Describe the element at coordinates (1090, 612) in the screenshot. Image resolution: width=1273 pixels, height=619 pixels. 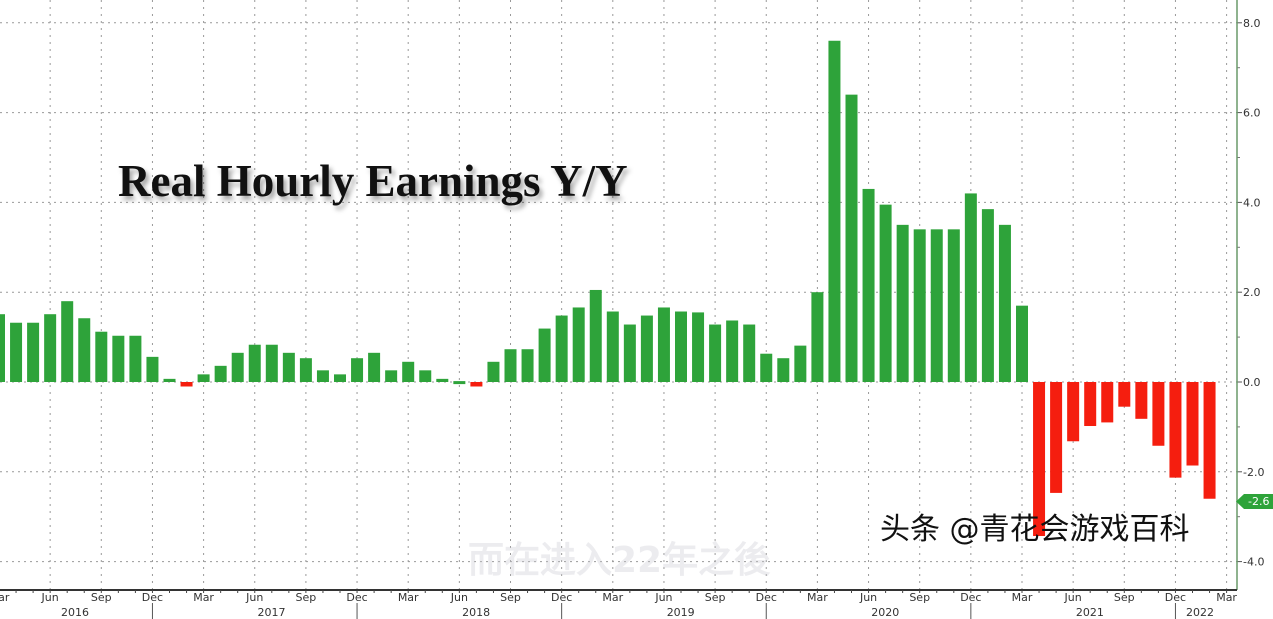
I see `x-year-label: 2021` at that location.